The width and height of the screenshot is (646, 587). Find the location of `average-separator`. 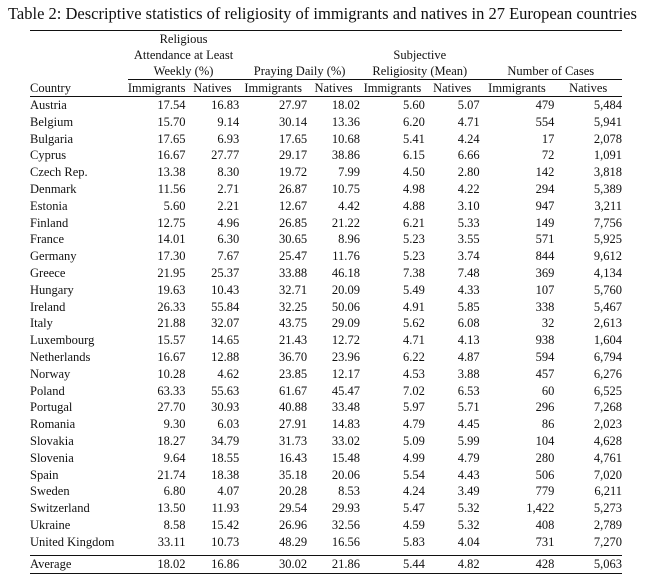

average-separator is located at coordinates (326, 553).